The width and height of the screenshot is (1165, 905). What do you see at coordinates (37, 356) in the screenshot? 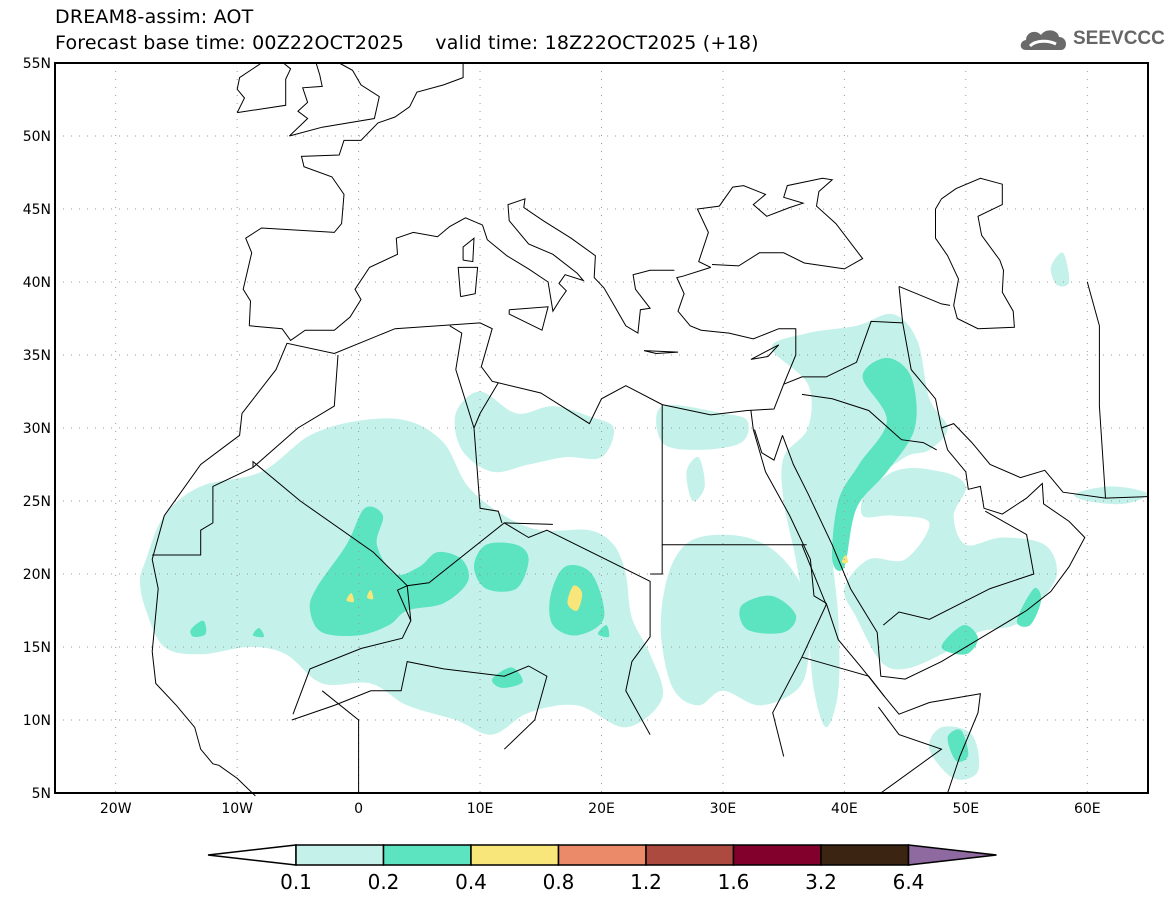
I see `lat-tick-label: 35N` at bounding box center [37, 356].